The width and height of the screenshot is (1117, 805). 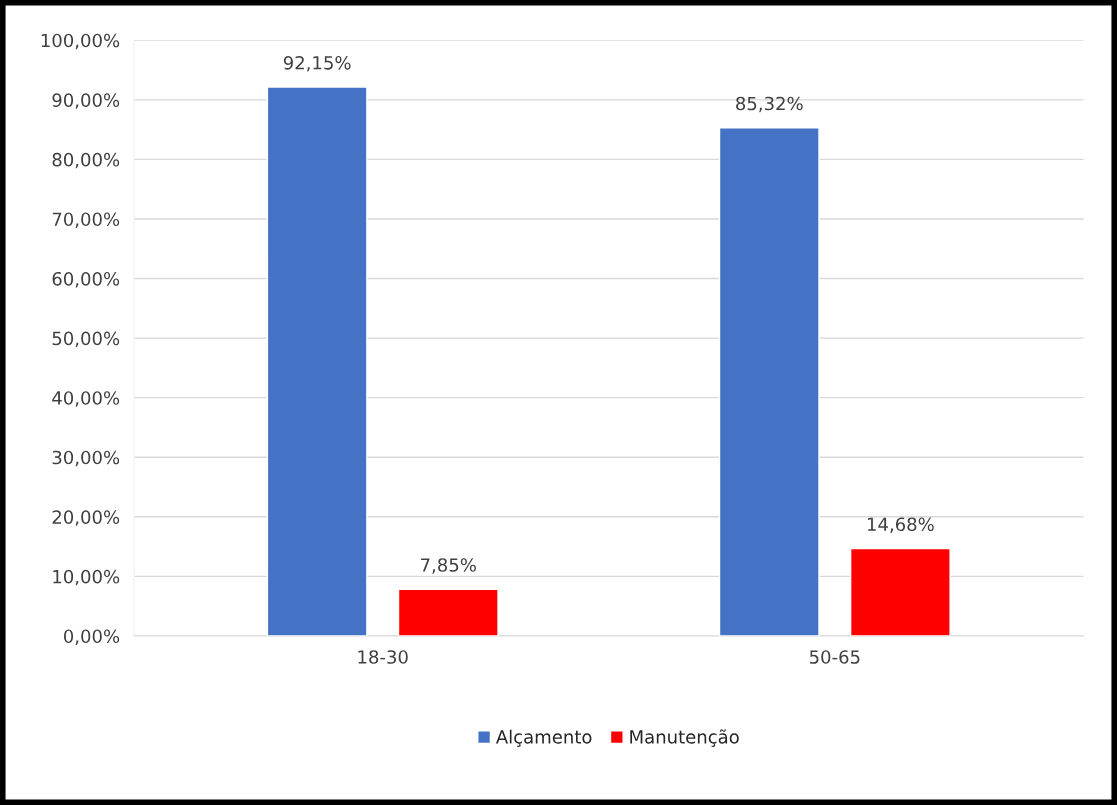 What do you see at coordinates (383, 657) in the screenshot?
I see `x-tick-label: 18-30` at bounding box center [383, 657].